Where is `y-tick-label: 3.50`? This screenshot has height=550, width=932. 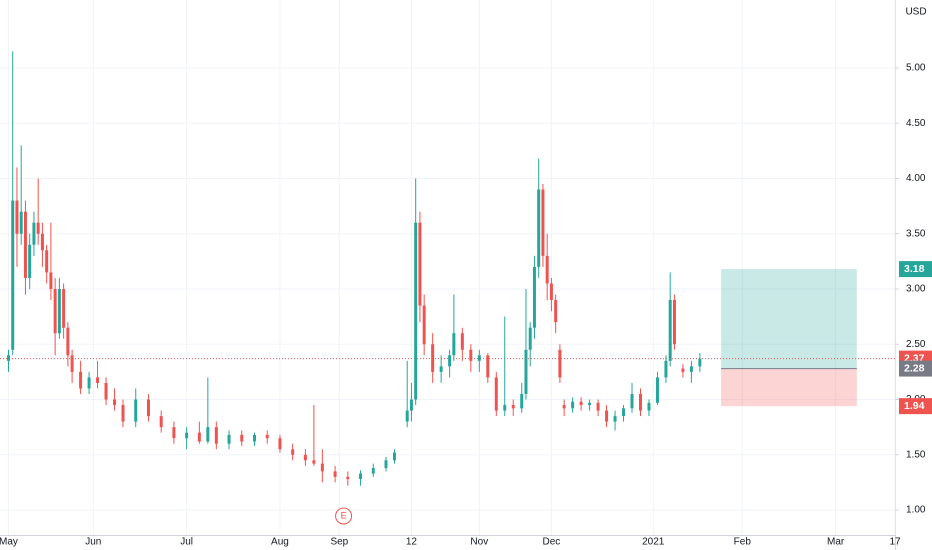
y-tick-label: 3.50 is located at coordinates (916, 233).